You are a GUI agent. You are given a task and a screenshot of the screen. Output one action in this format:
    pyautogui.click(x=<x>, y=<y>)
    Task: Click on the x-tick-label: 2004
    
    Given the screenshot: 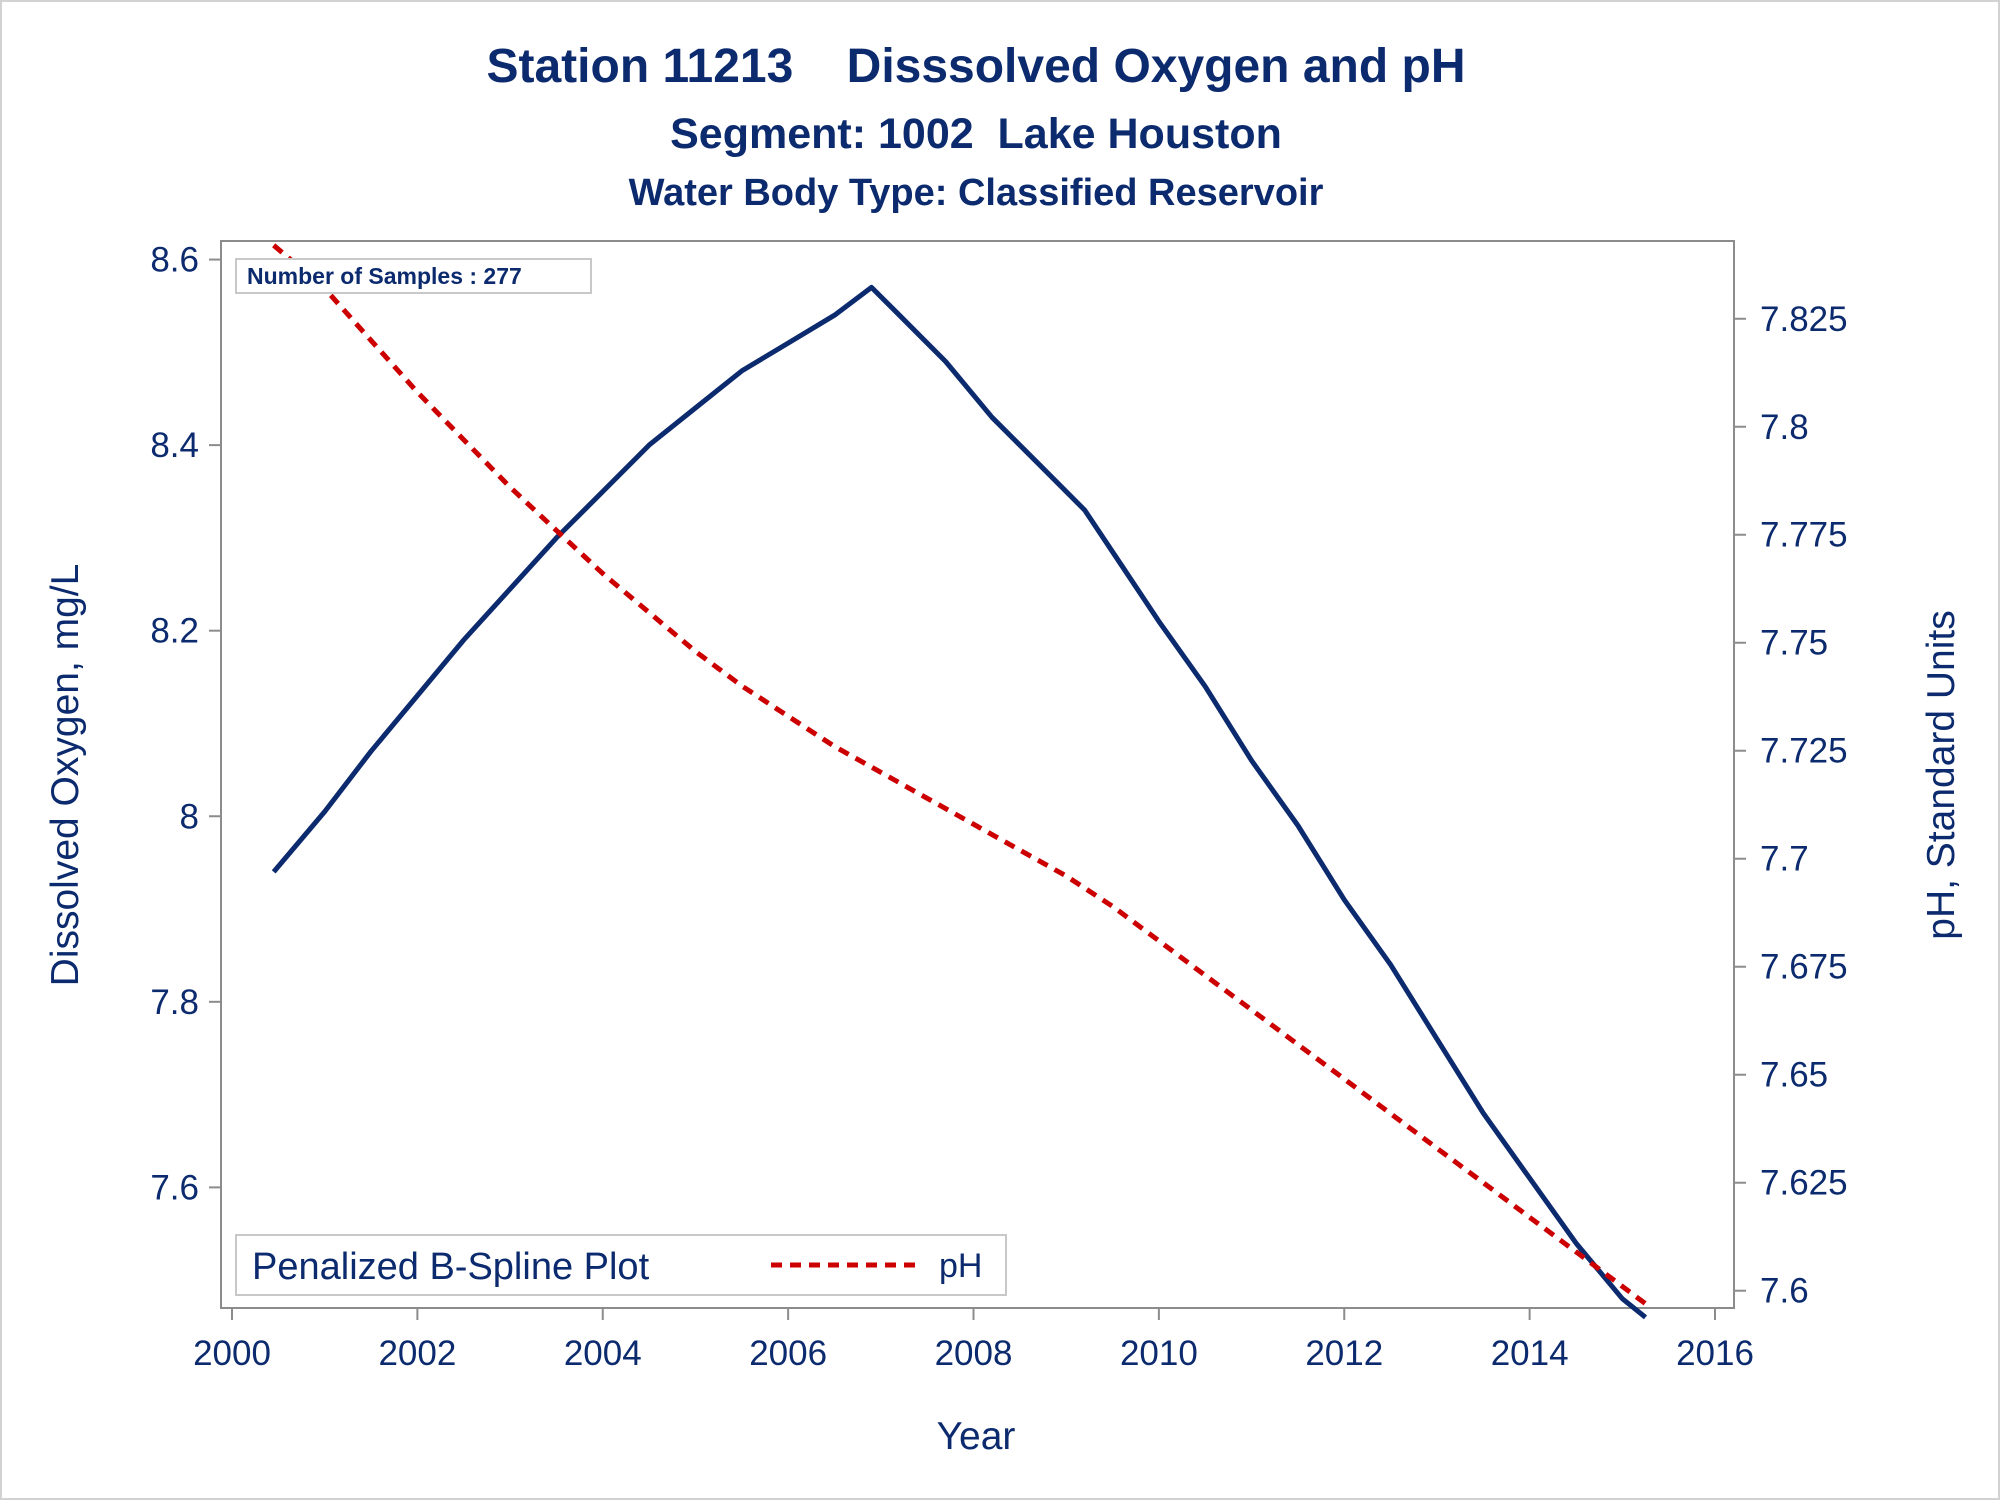 What is the action you would take?
    pyautogui.click(x=603, y=1353)
    